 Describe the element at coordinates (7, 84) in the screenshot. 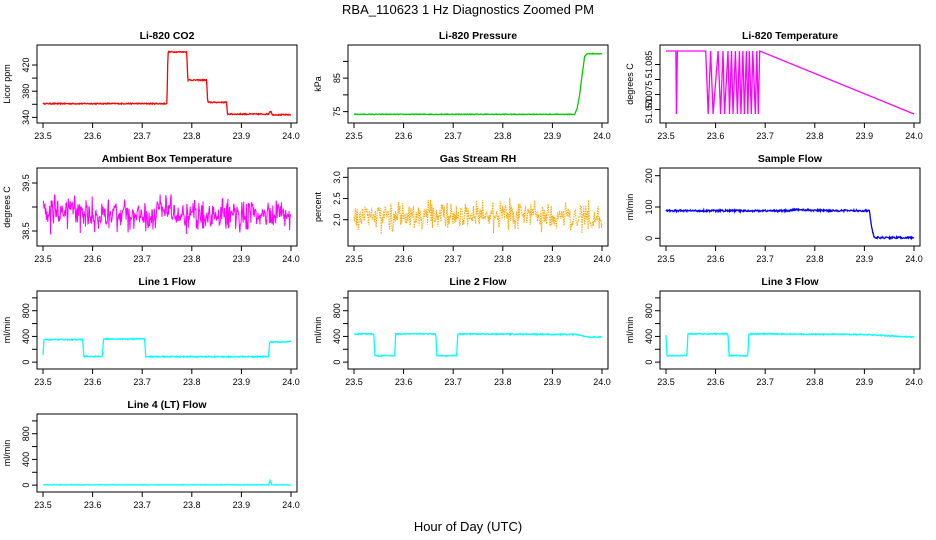

I see `y-axis-label: Licor ppm` at that location.